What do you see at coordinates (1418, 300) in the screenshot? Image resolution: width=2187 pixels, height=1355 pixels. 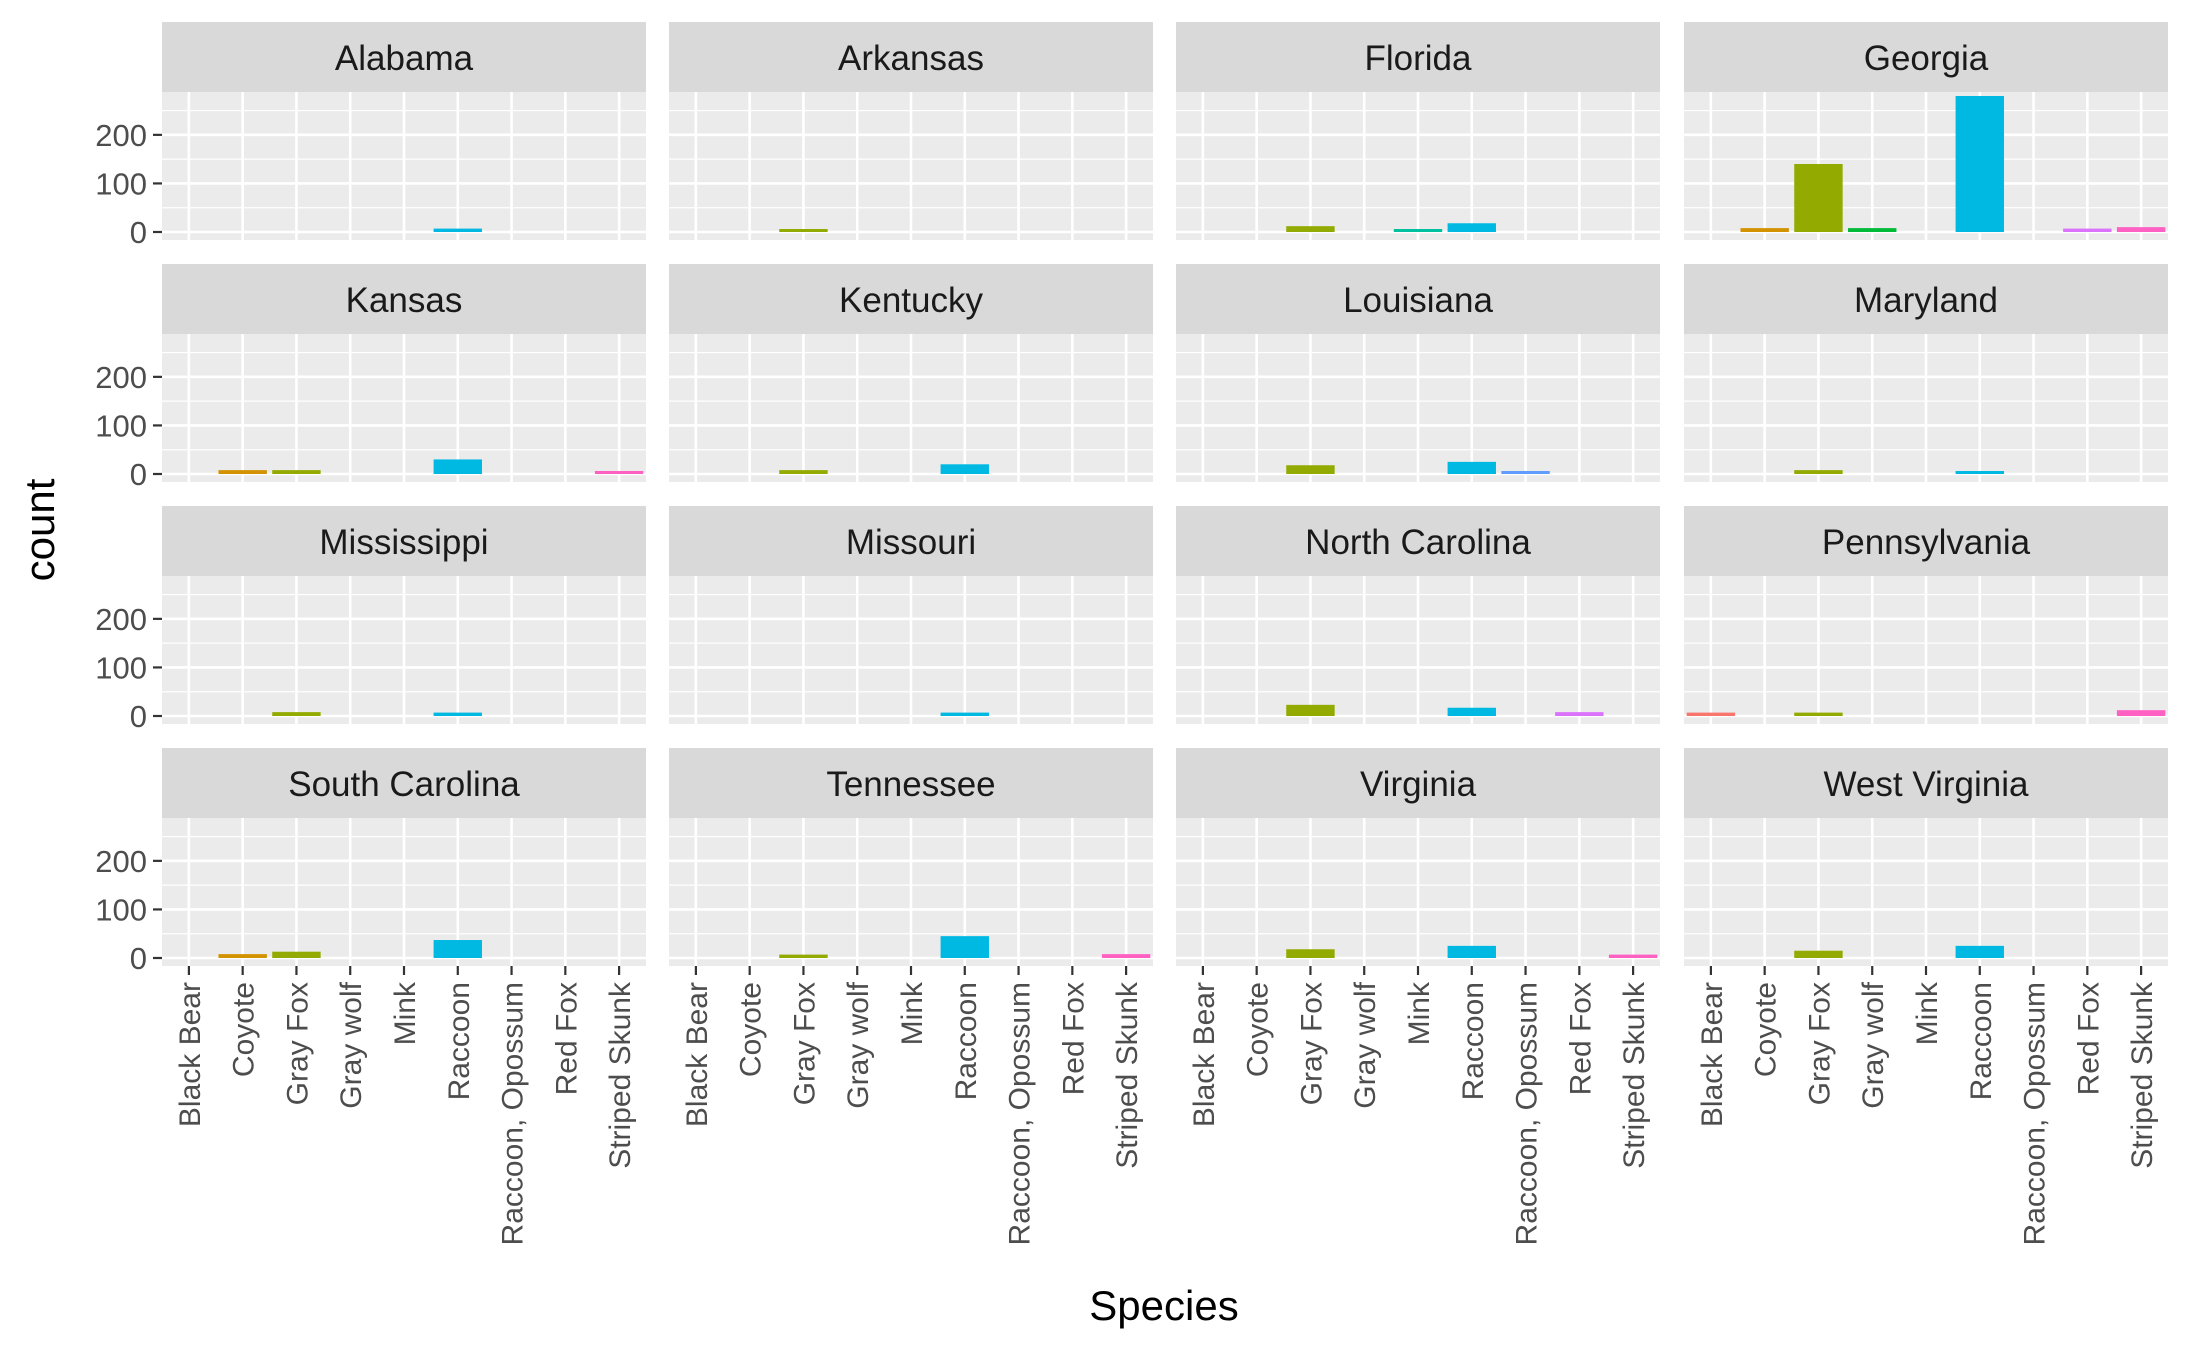 I see `facet-title: Louisiana` at bounding box center [1418, 300].